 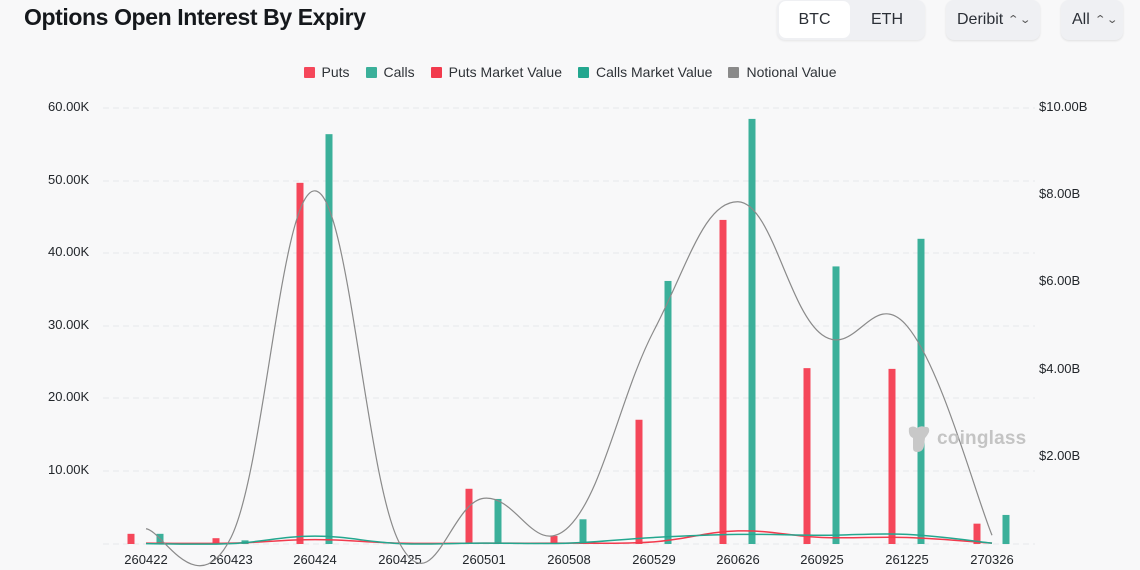 What do you see at coordinates (654, 559) in the screenshot?
I see `x-tick: 260529` at bounding box center [654, 559].